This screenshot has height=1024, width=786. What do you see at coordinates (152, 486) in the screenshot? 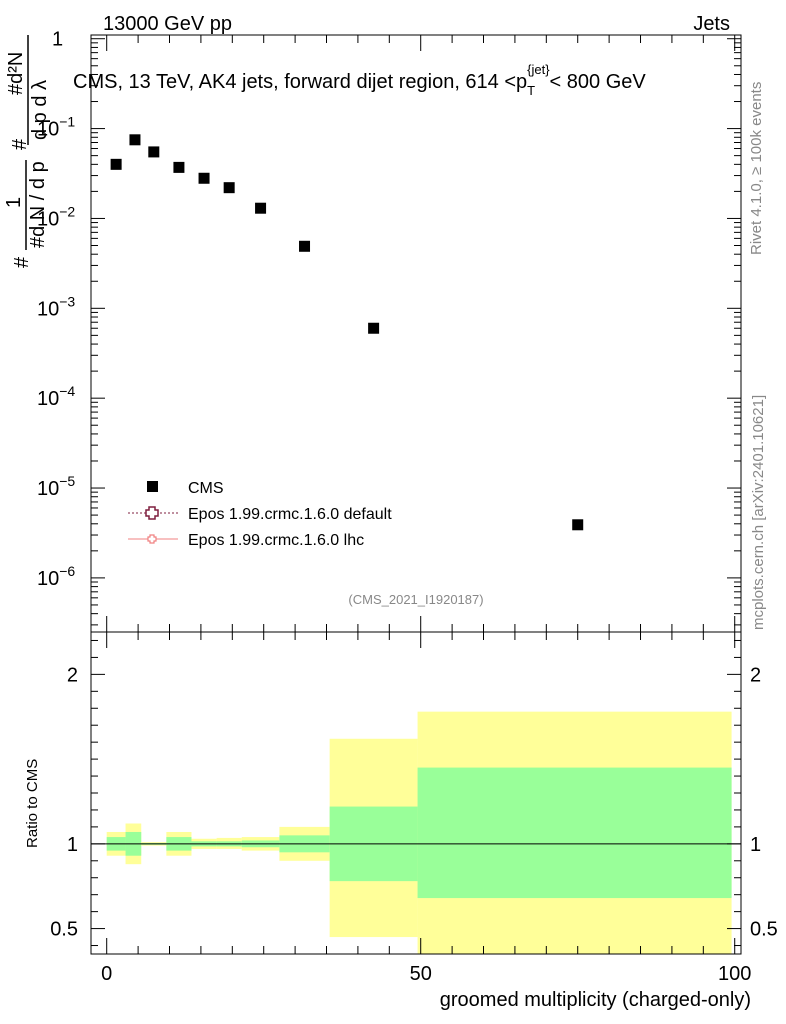
I see `legend-marker-cms` at bounding box center [152, 486].